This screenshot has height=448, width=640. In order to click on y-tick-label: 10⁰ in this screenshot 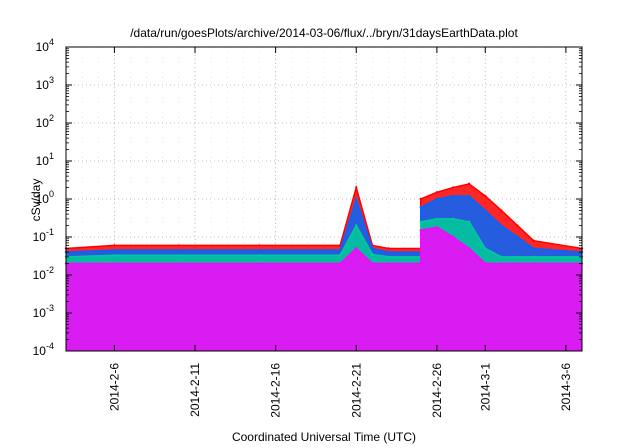, I will do `click(45, 197)`.